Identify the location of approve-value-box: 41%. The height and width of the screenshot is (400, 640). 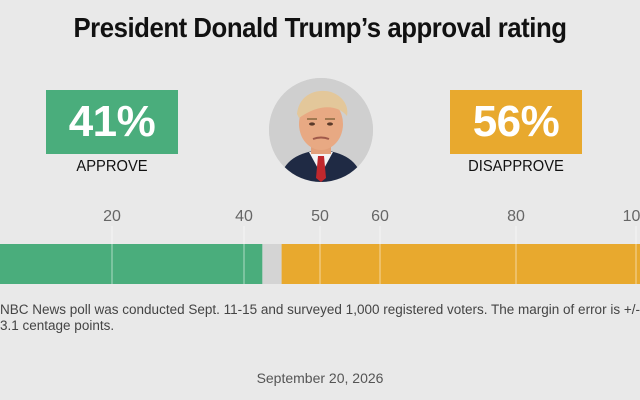
(112, 122).